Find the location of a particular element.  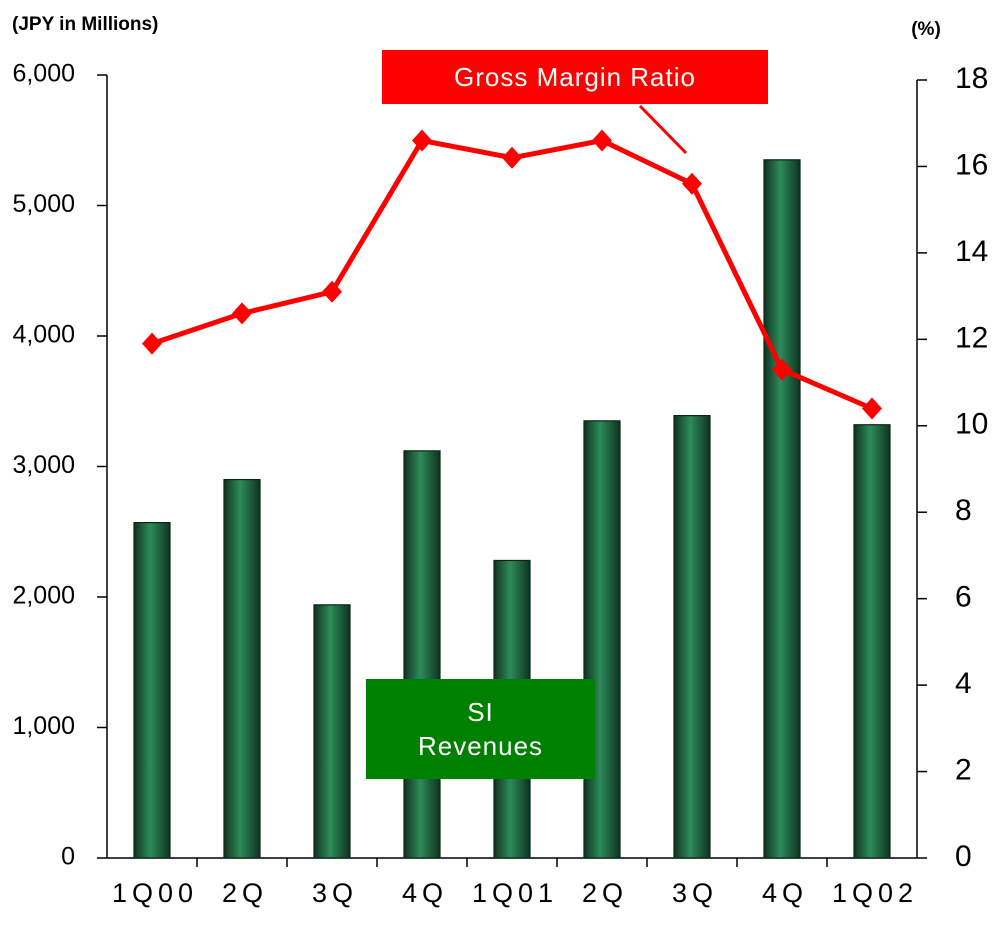

legend-box-text: SI Revenues is located at coordinates (480, 729).